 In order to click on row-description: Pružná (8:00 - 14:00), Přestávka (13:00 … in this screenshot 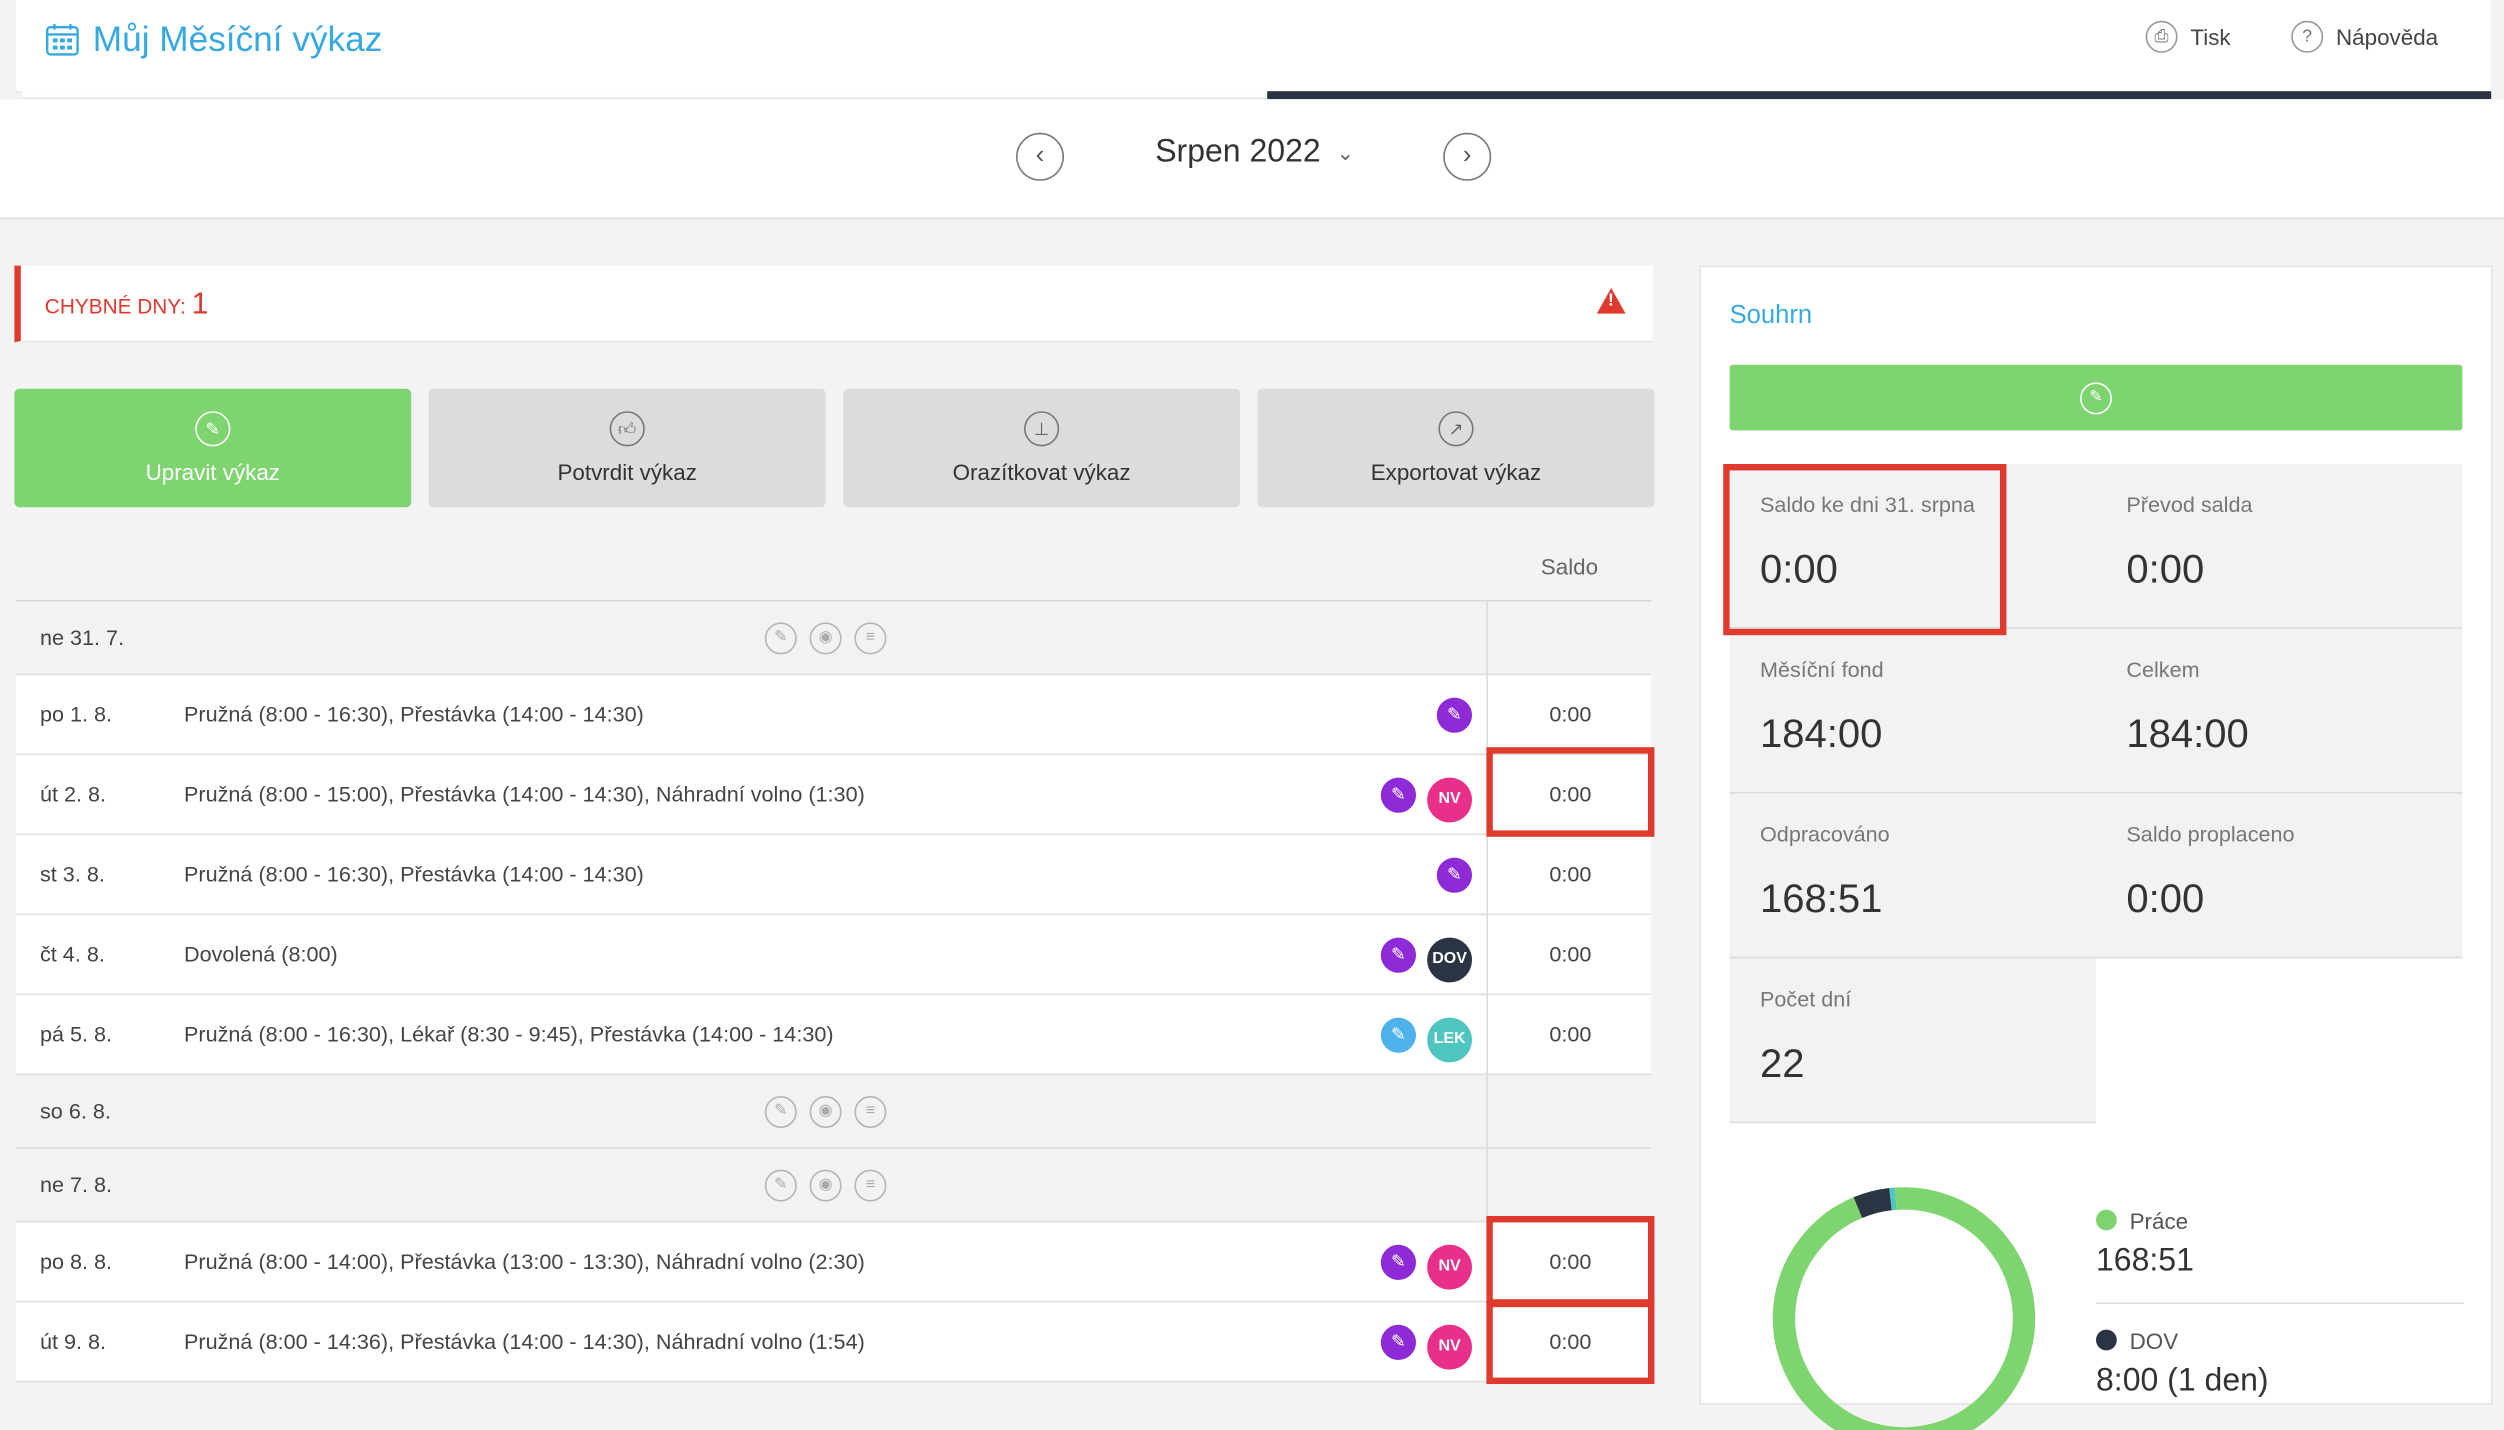, I will do `click(524, 1262)`.